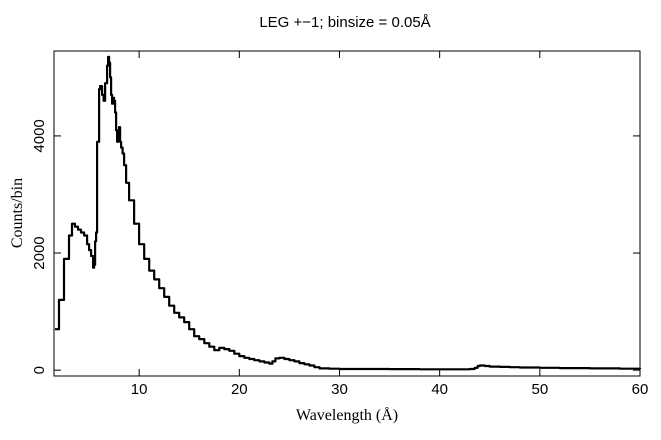  I want to click on x-tick-label: 30, so click(339, 389).